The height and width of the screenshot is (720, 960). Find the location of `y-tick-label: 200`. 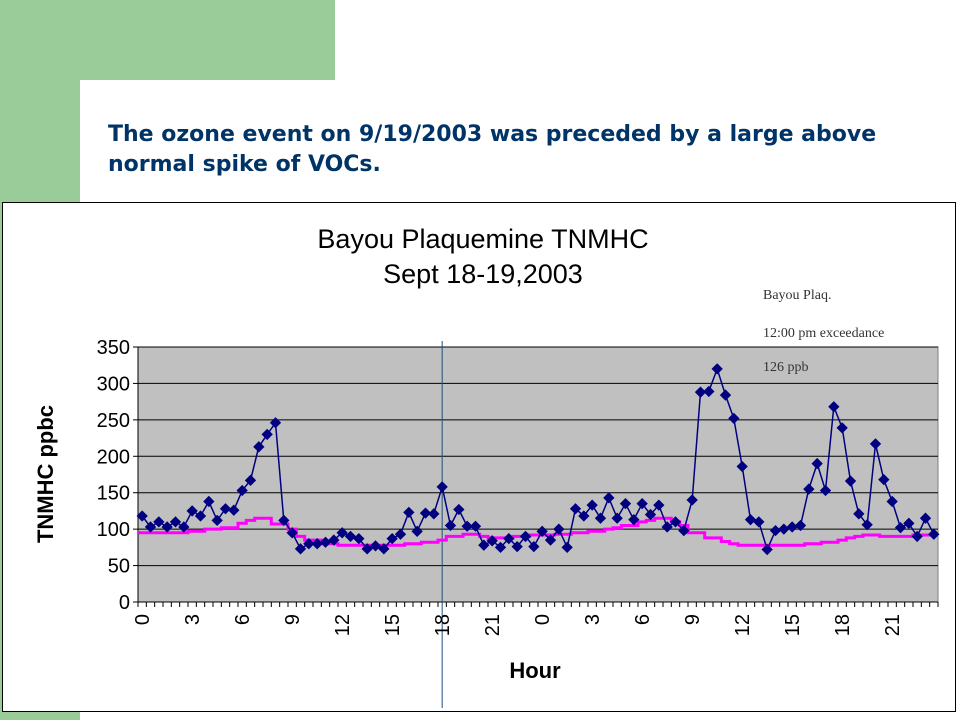

y-tick-label: 200 is located at coordinates (113, 457).